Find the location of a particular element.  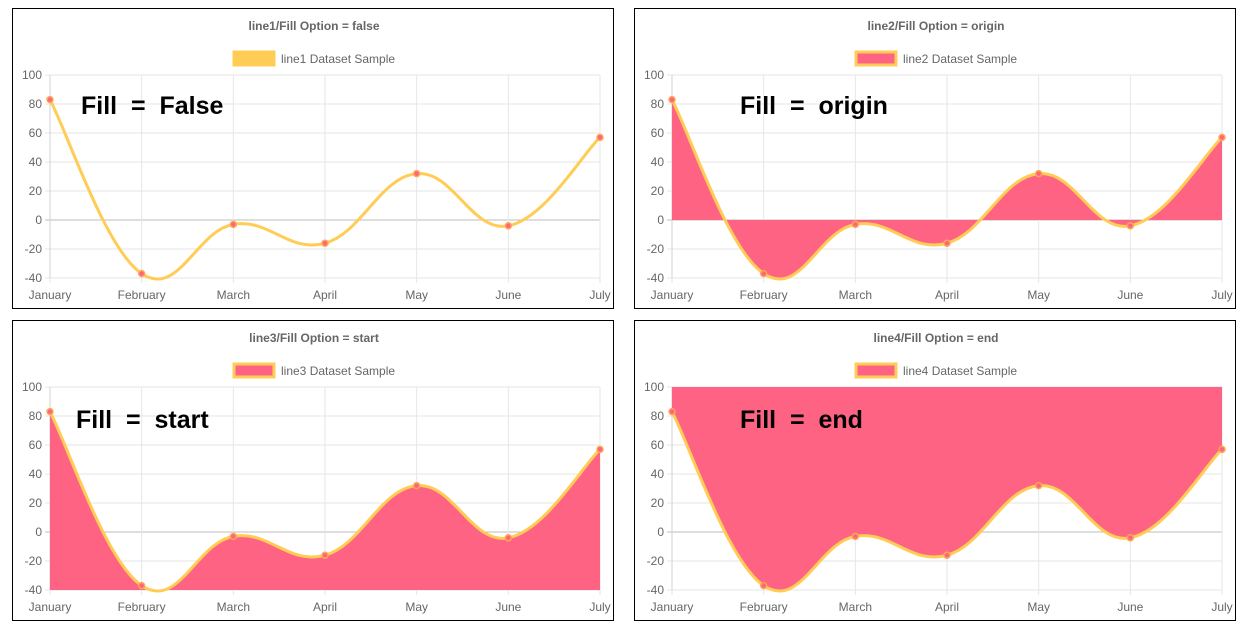

legend-label: line3 Dataset Sample is located at coordinates (338, 371).